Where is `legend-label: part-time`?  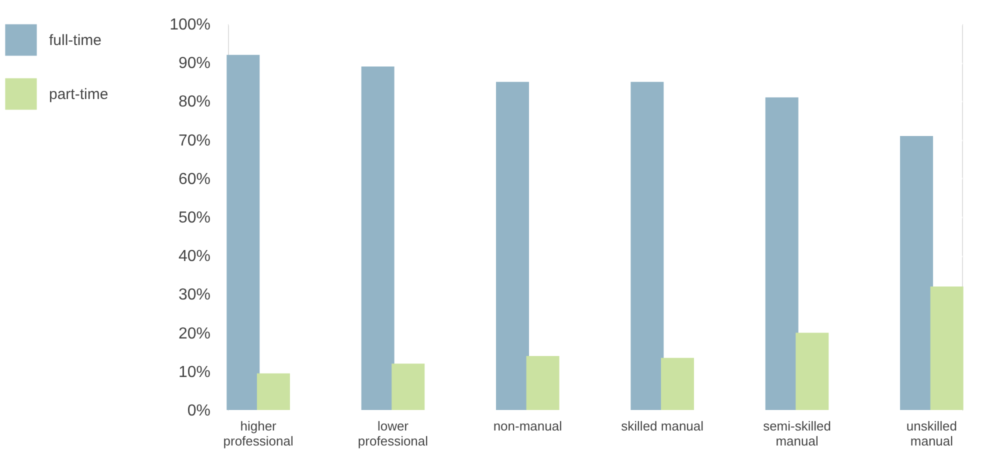 legend-label: part-time is located at coordinates (78, 94).